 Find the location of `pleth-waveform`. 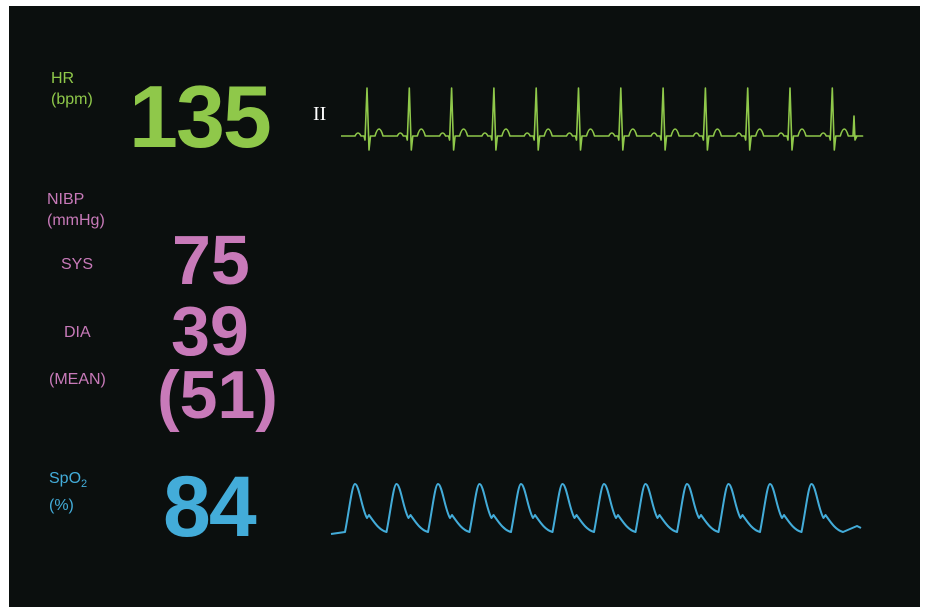

pleth-waveform is located at coordinates (596, 509).